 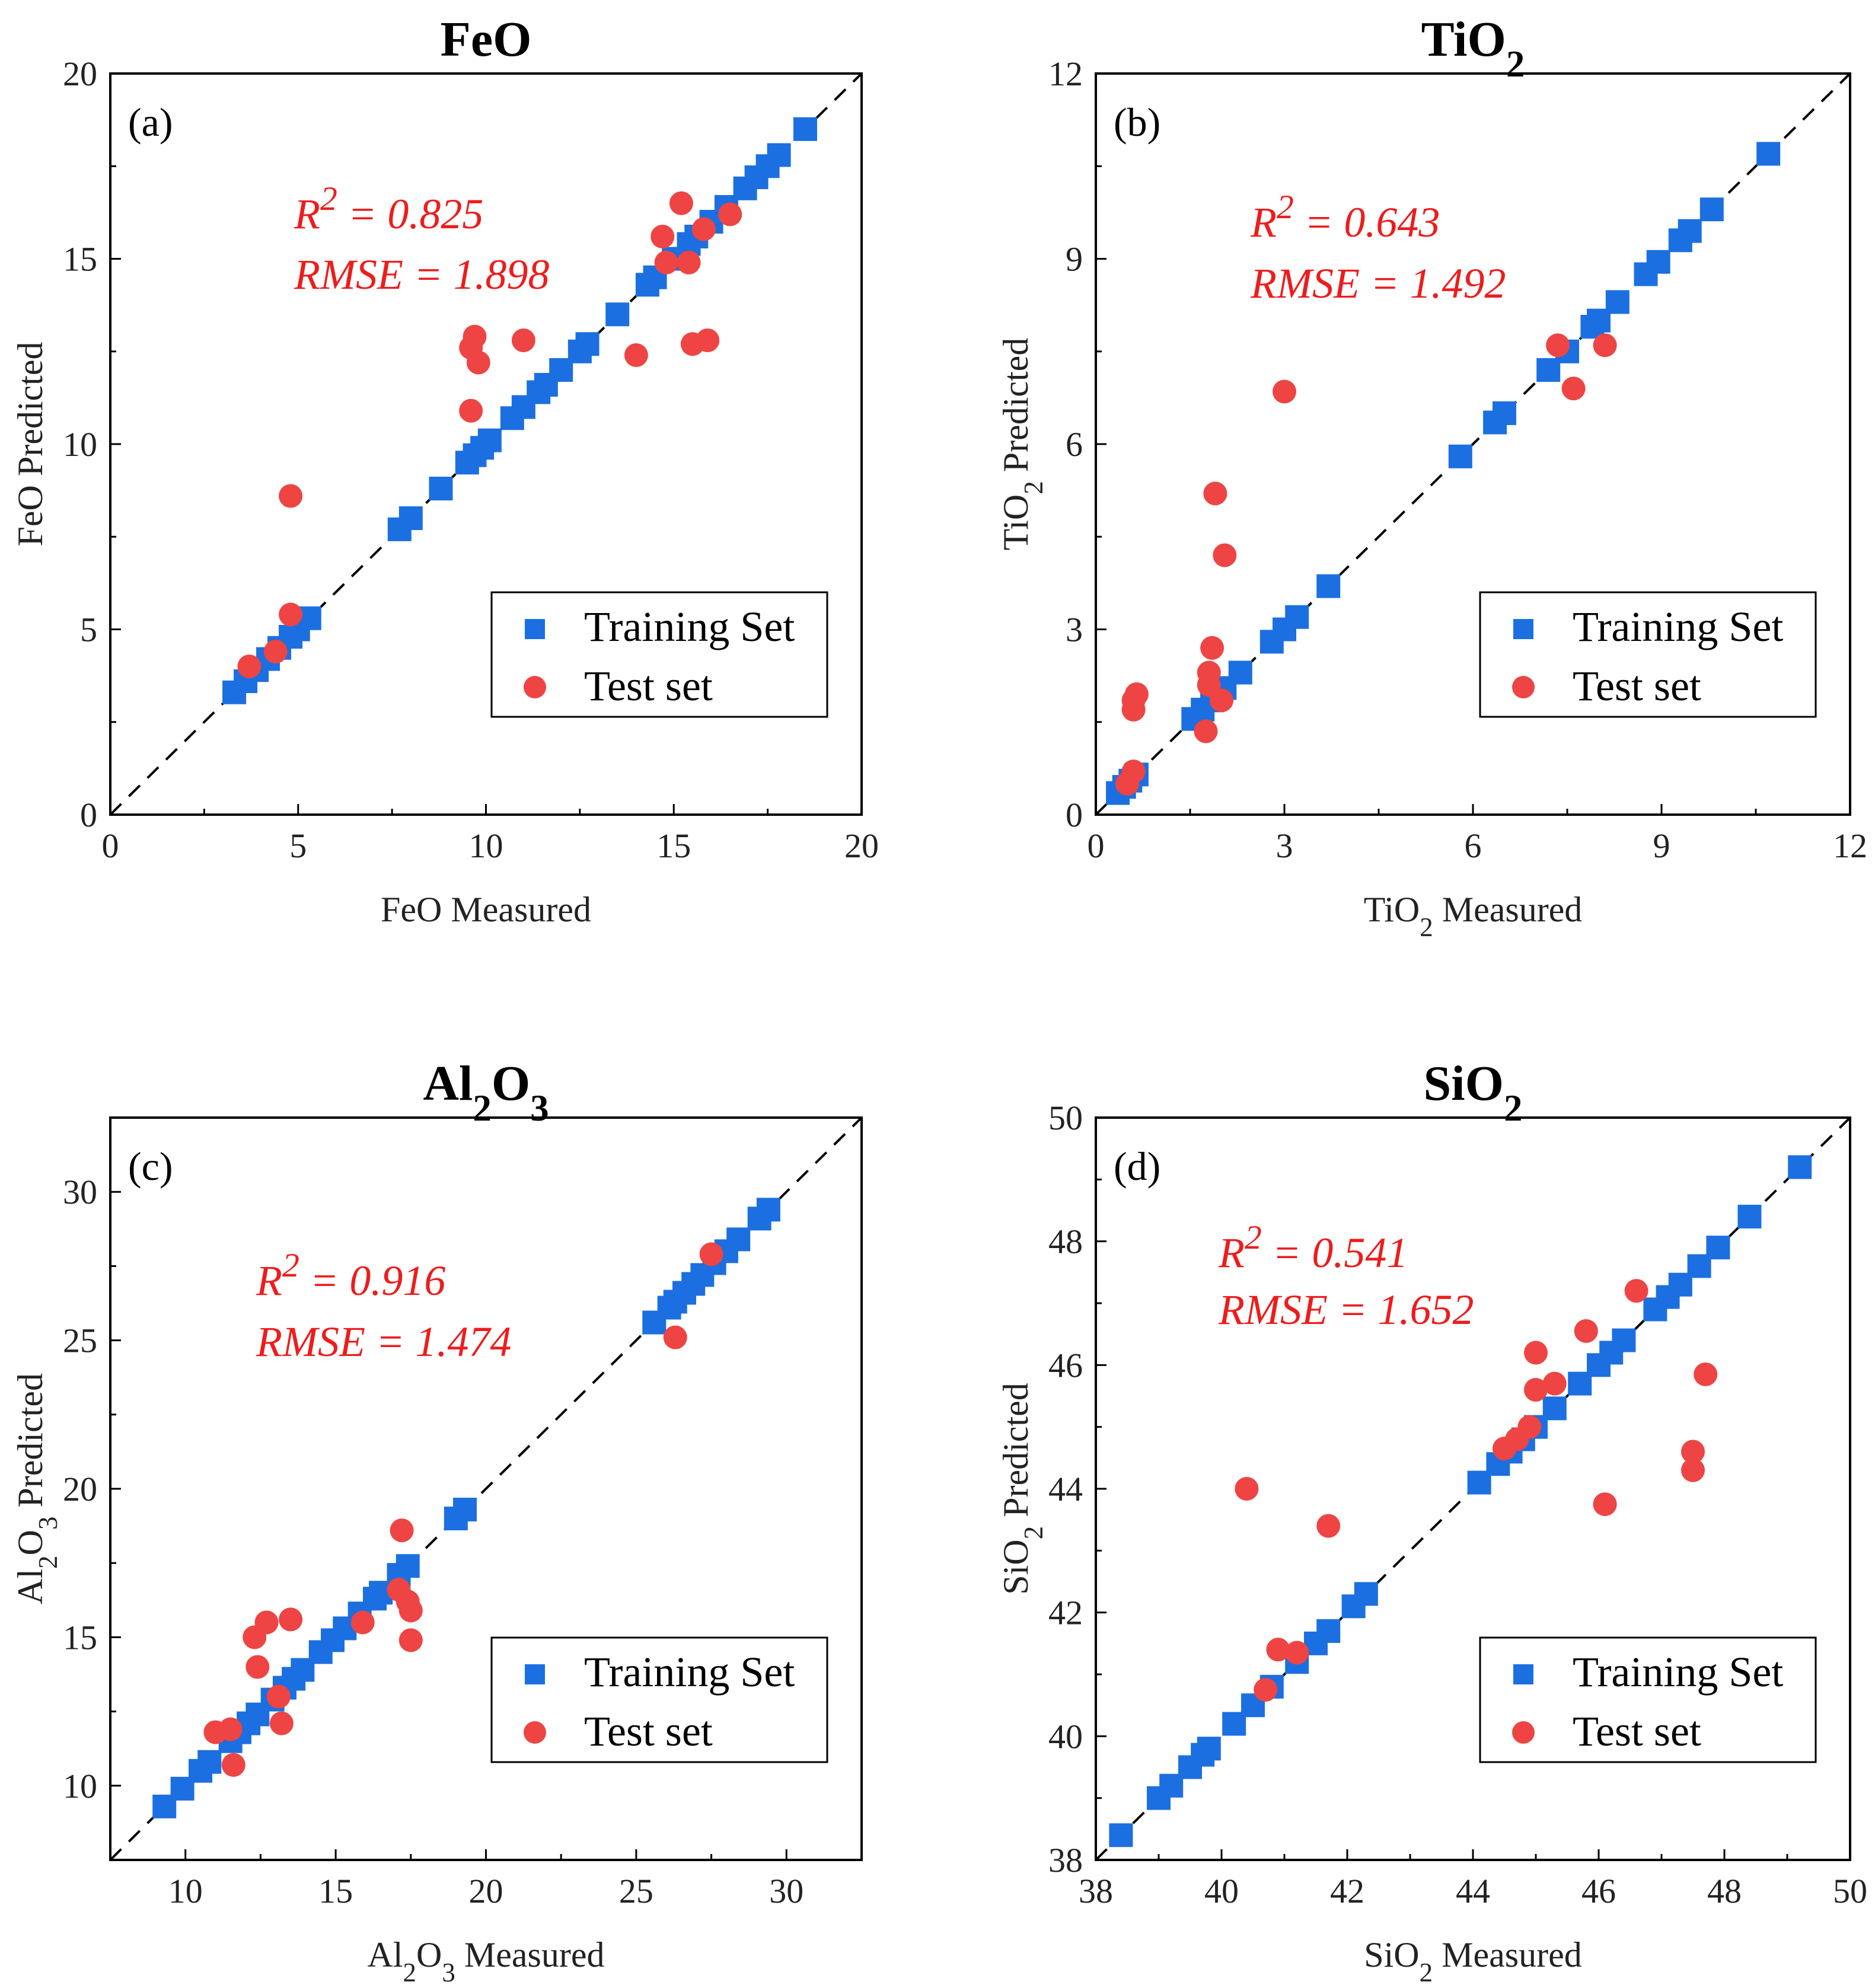 What do you see at coordinates (1074, 259) in the screenshot?
I see `y-tick-label: 9` at bounding box center [1074, 259].